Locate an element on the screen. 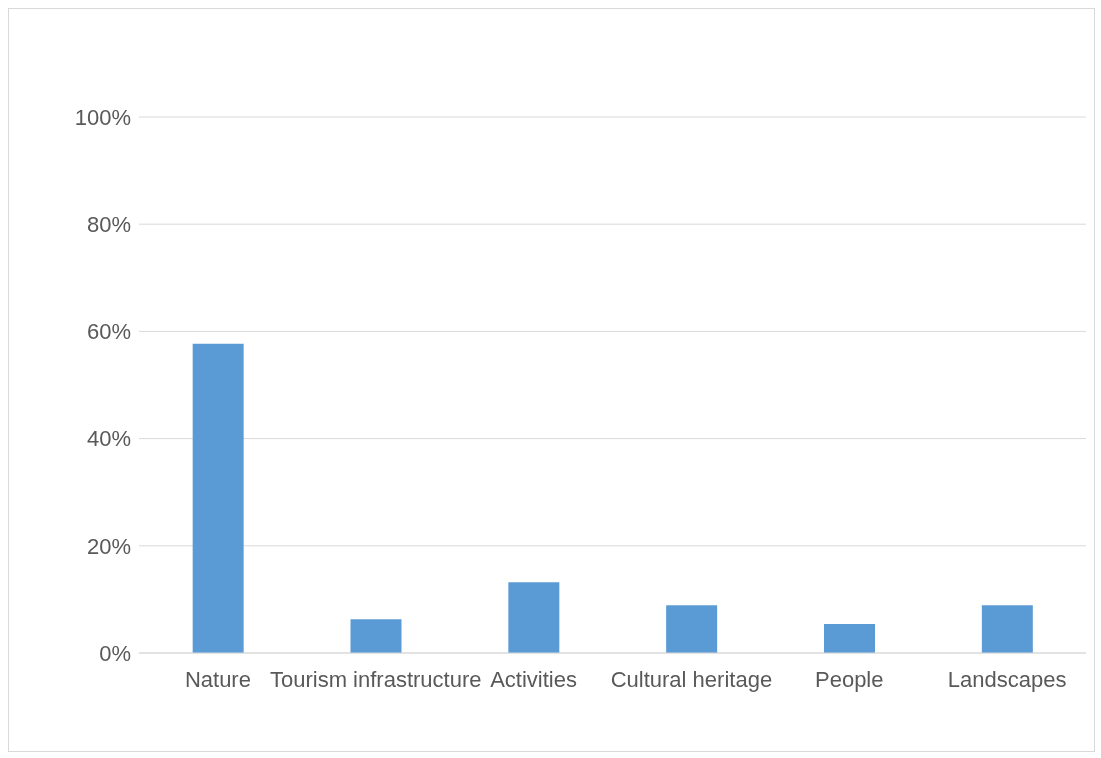  x-tick-label: Landscapes is located at coordinates (1007, 679).